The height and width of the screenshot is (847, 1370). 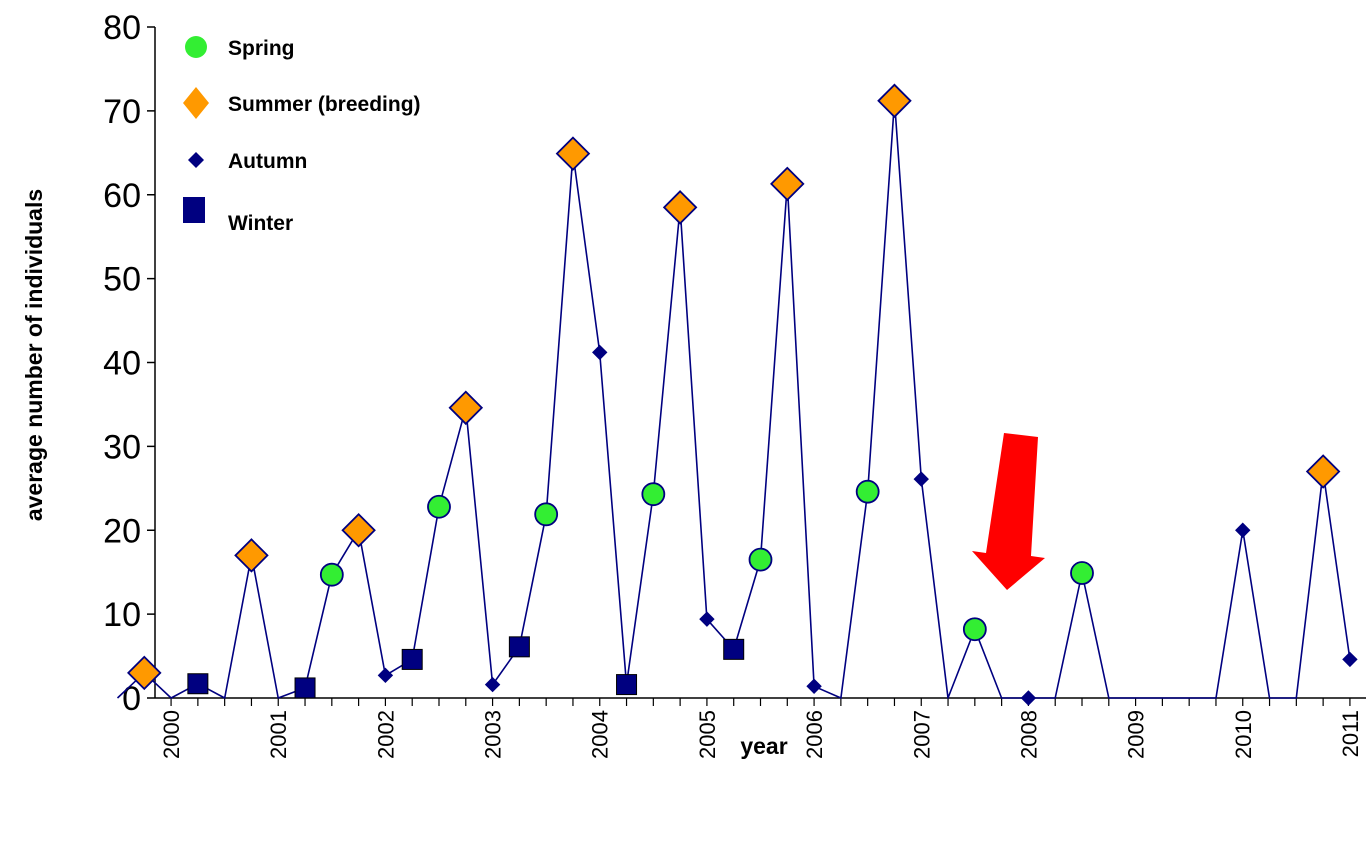 What do you see at coordinates (921, 734) in the screenshot?
I see `x-tick-label: 2007` at bounding box center [921, 734].